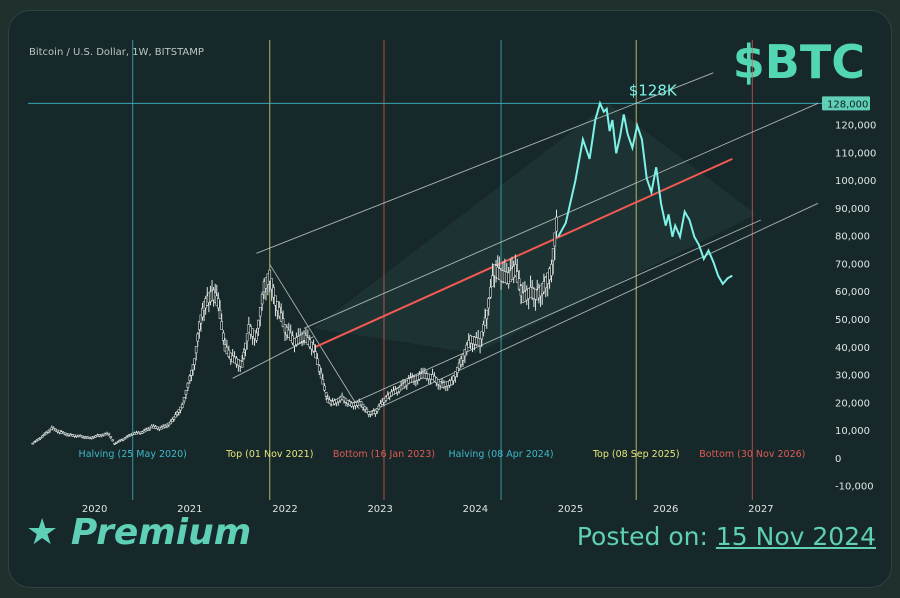 This screenshot has height=598, width=900. I want to click on x-tick-label: 2027, so click(760, 509).